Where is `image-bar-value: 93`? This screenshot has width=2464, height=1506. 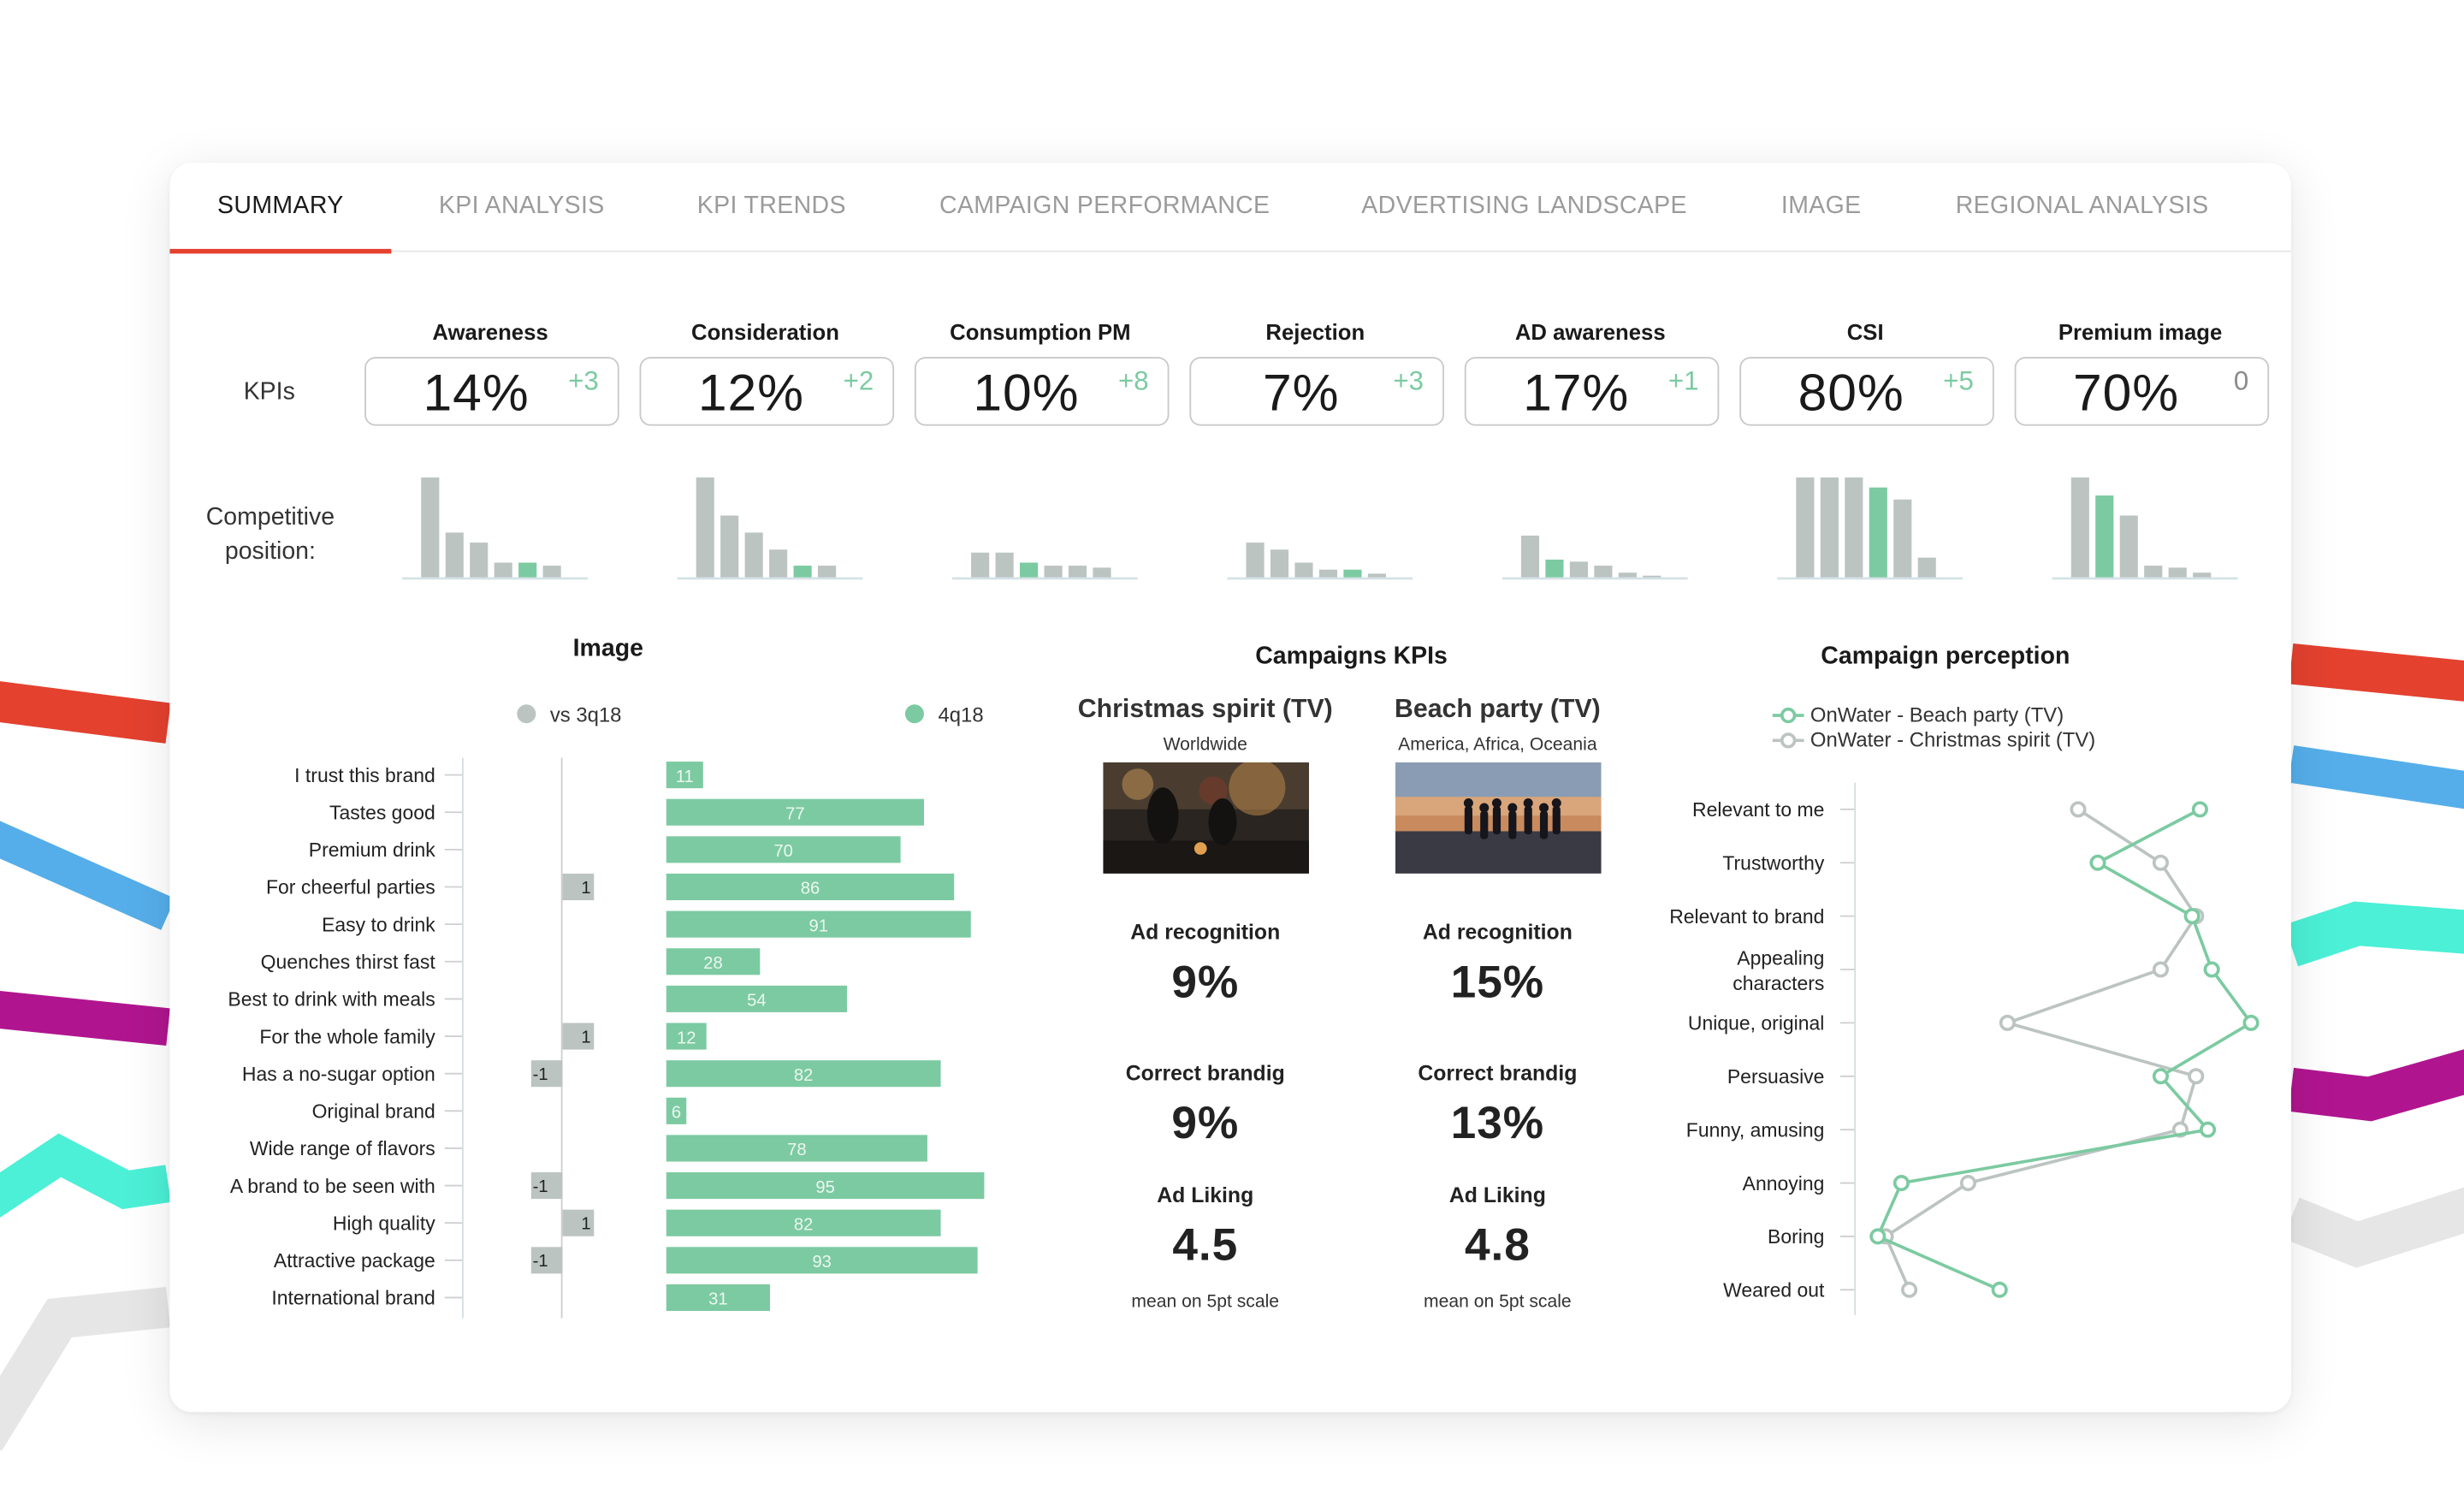 image-bar-value: 93 is located at coordinates (821, 1263).